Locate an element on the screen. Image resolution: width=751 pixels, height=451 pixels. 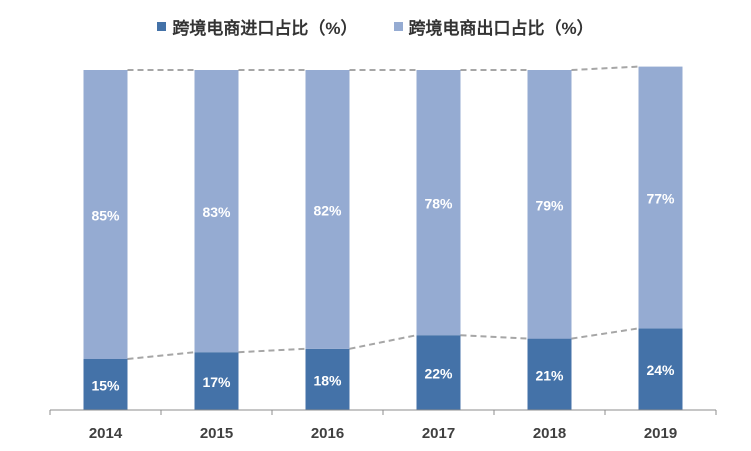
bar-export-2016 is located at coordinates (327, 209).